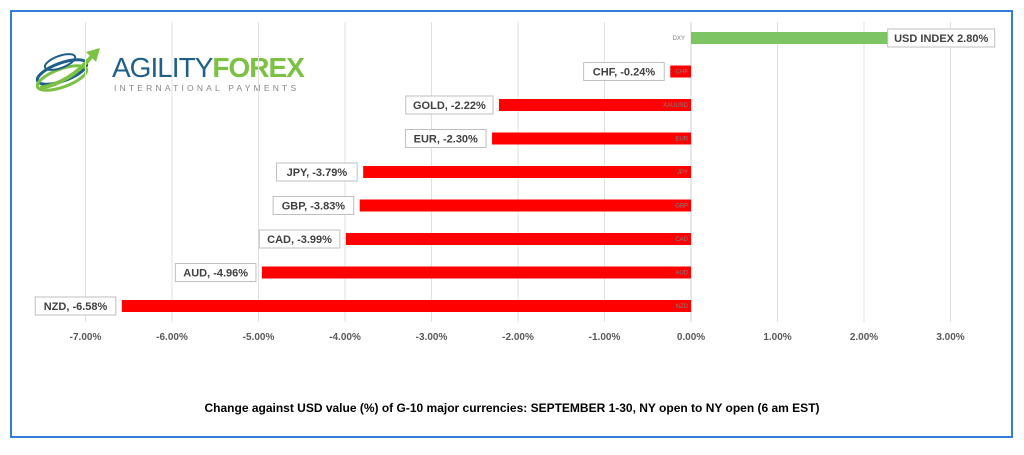 The width and height of the screenshot is (1024, 455). I want to click on bar-cad, so click(518, 239).